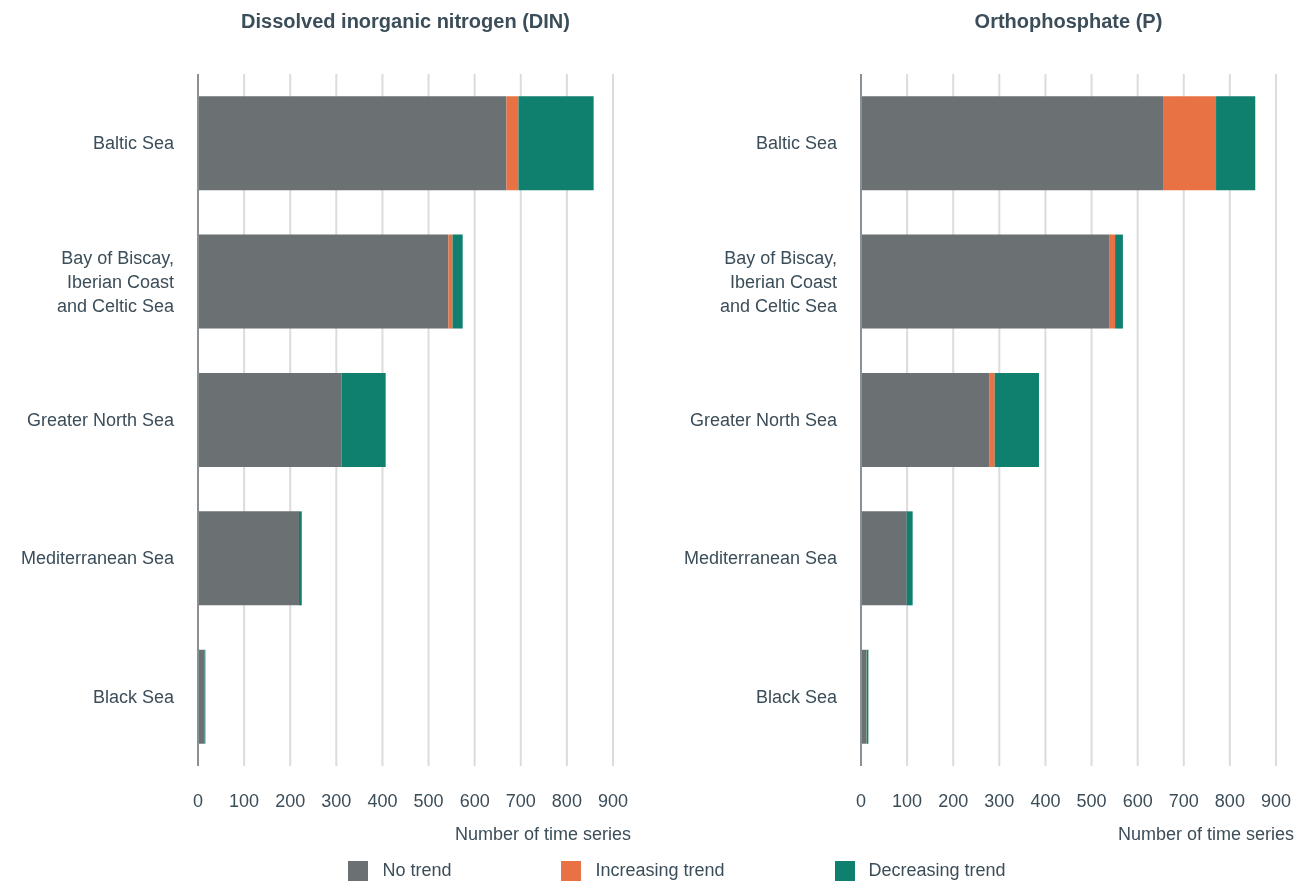 This screenshot has width=1306, height=892. What do you see at coordinates (660, 870) in the screenshot?
I see `legend-label: Increasing trend` at bounding box center [660, 870].